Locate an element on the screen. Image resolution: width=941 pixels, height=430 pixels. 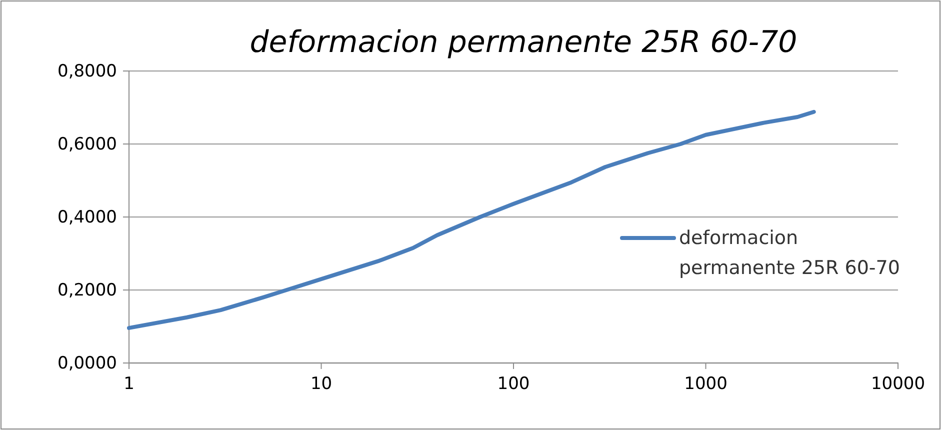
x-tick-label: 1000 is located at coordinates (706, 384).